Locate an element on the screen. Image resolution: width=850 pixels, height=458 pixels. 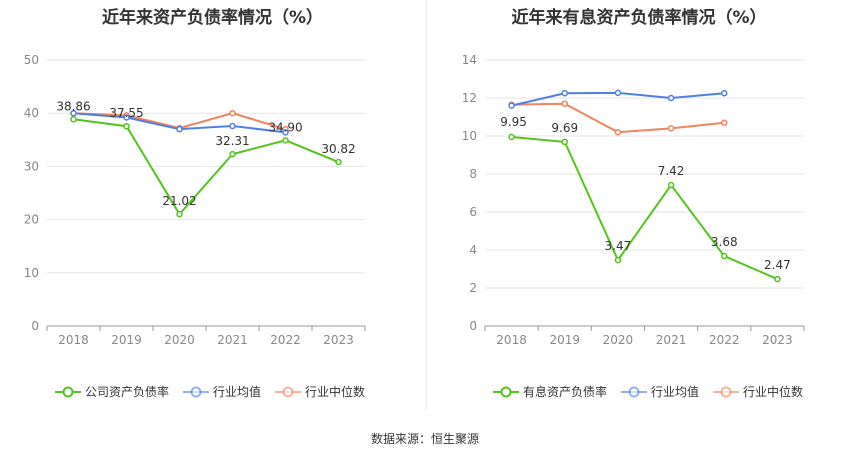
data-label: 7.42 is located at coordinates (671, 171).